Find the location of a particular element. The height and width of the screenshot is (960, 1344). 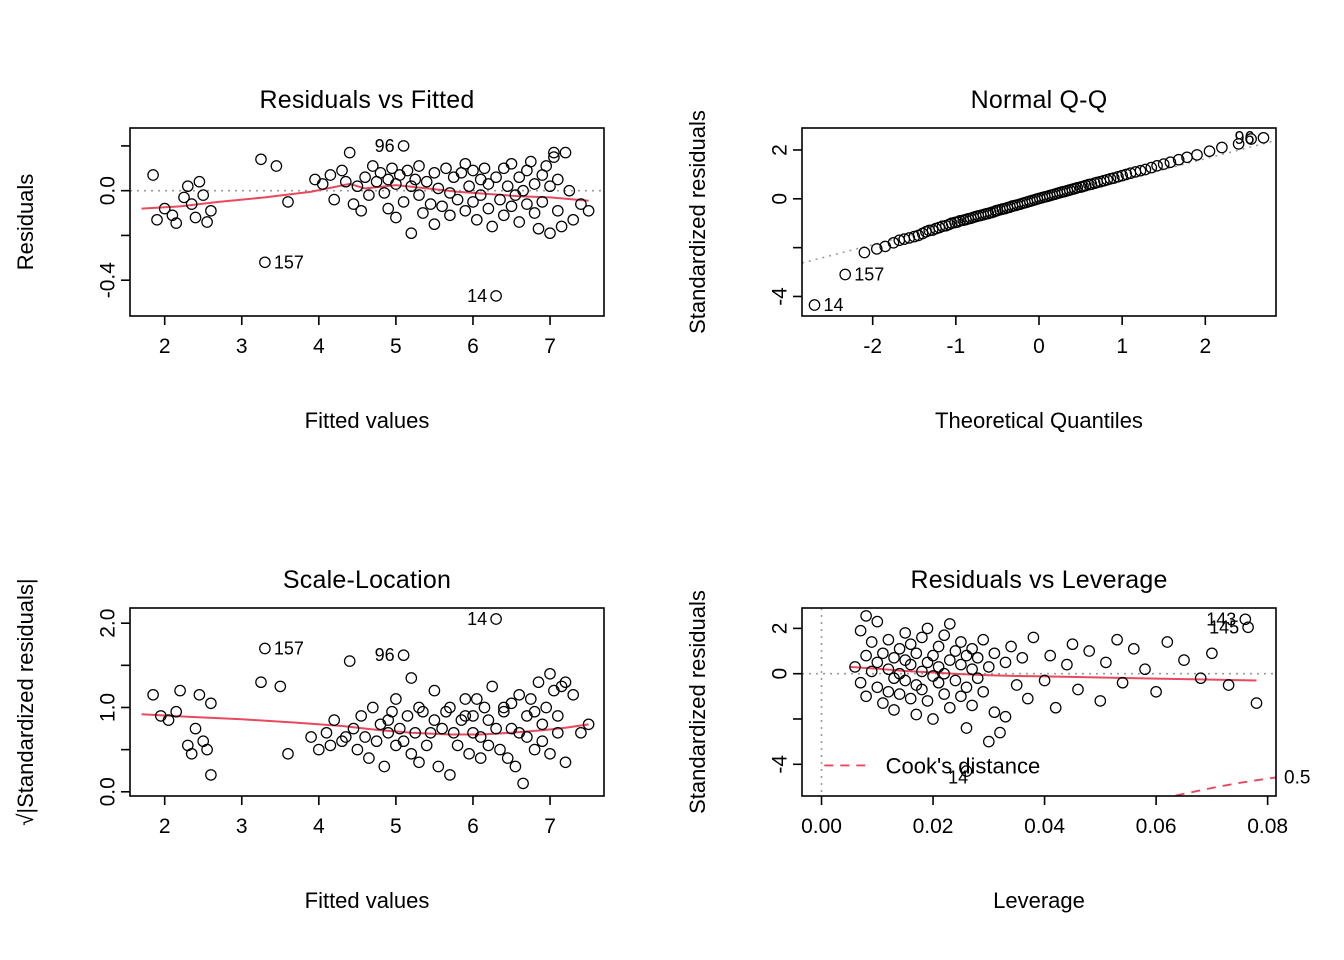

svg-text: 2.0 is located at coordinates (108, 623).